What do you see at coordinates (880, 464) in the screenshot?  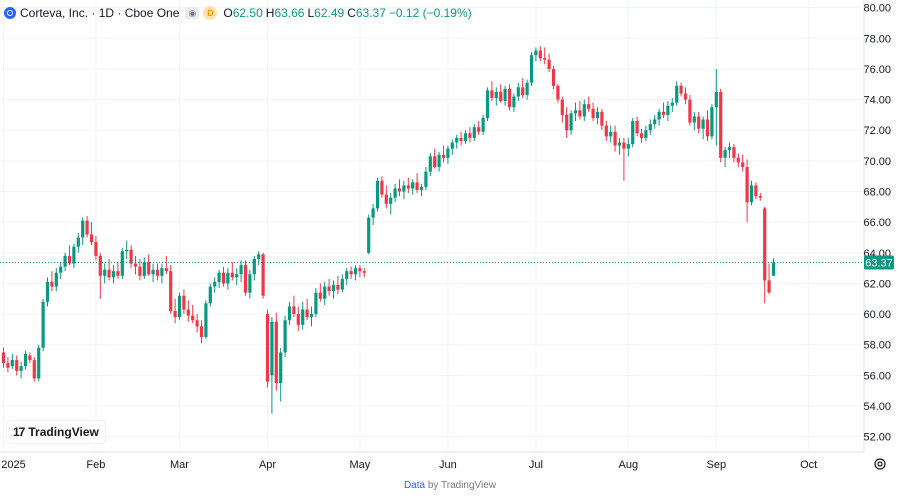 I see `settings-icon` at bounding box center [880, 464].